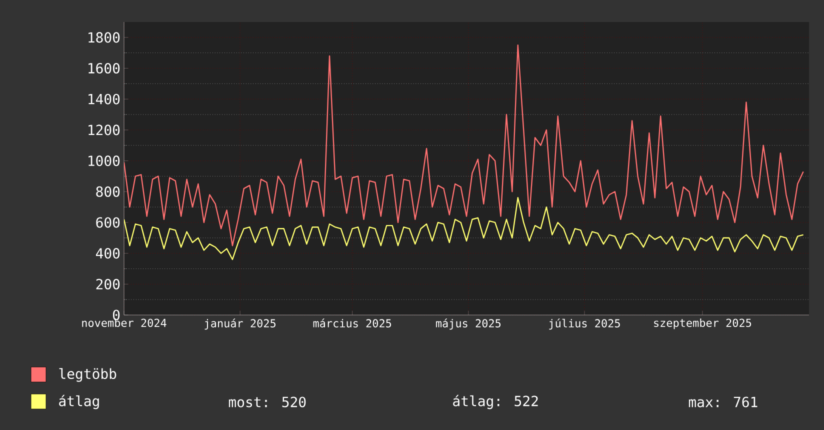 This screenshot has height=430, width=824. What do you see at coordinates (723, 402) in the screenshot?
I see `text: max: 761` at bounding box center [723, 402].